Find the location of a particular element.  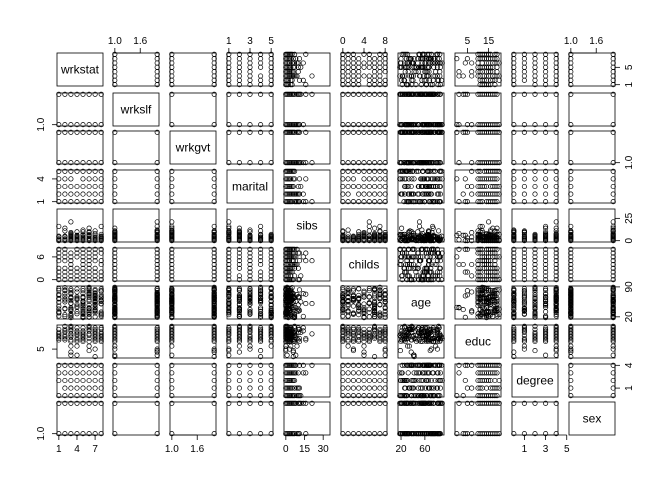

panel-sibs-vs-age is located at coordinates (421, 226).